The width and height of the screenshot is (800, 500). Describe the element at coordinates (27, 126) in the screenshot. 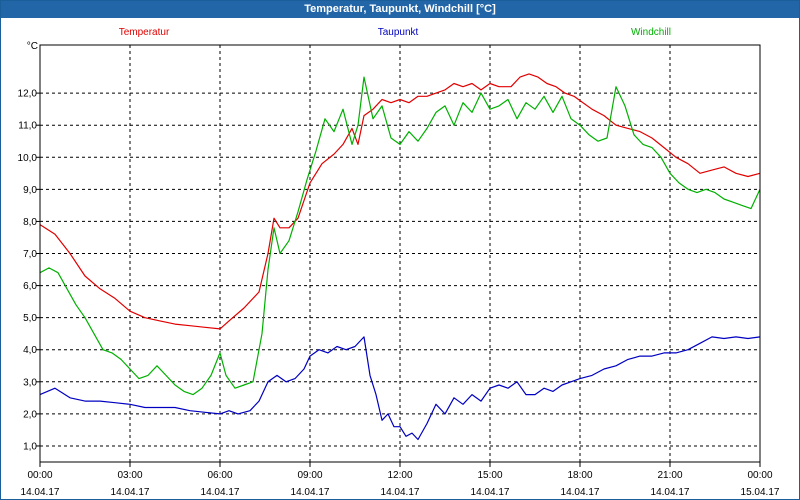

I see `y-tick-label: 11,0` at that location.